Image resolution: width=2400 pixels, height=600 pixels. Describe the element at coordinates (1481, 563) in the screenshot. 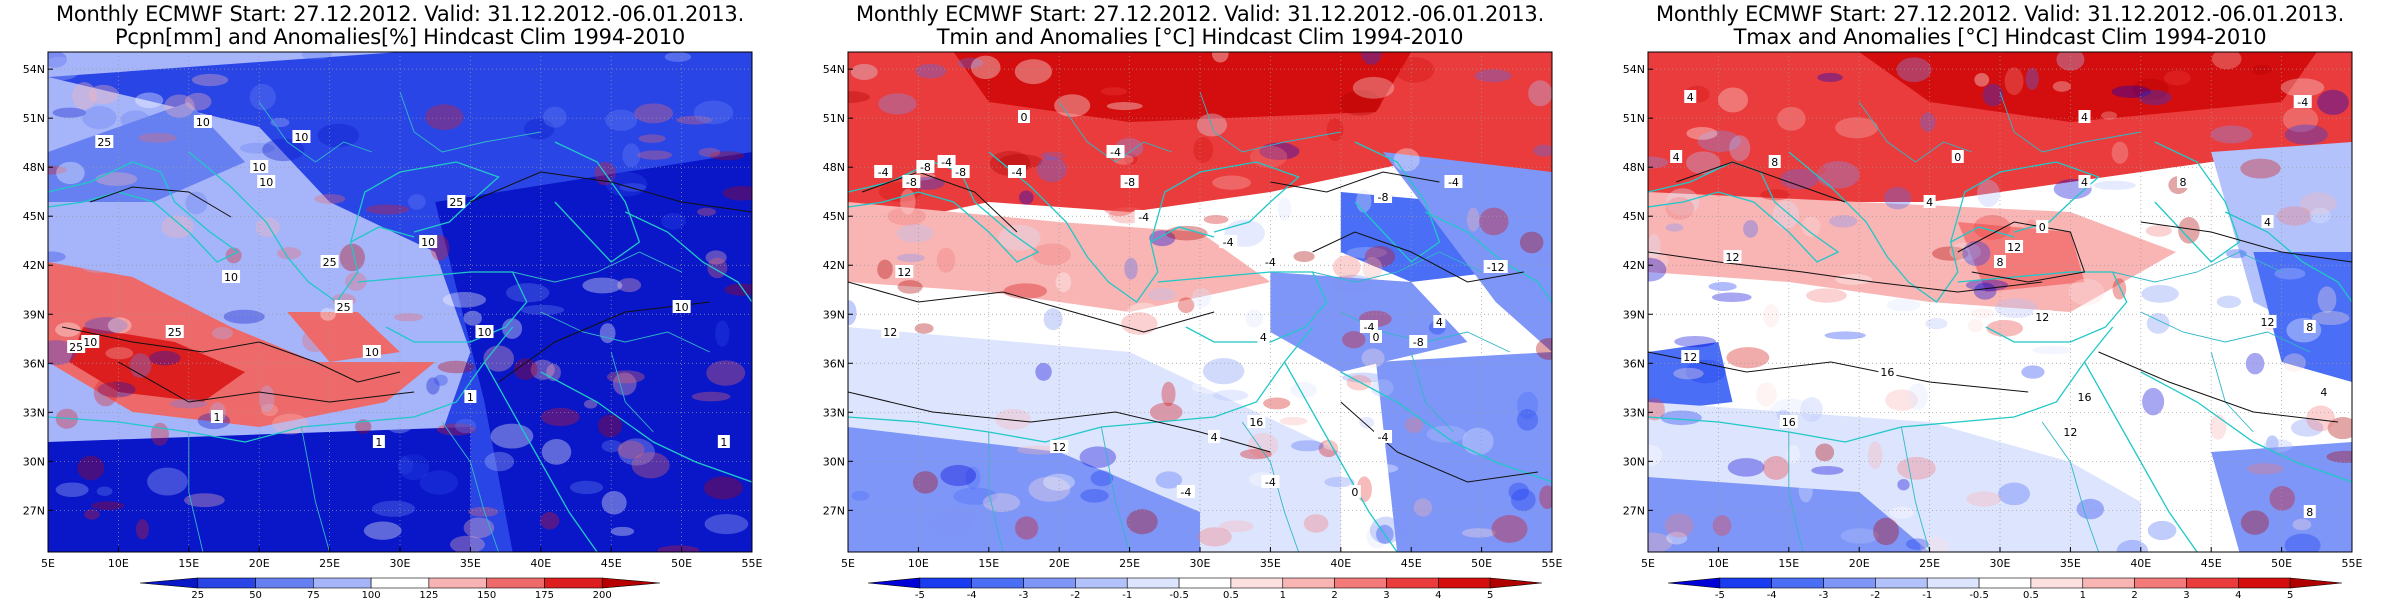

I see `longitude-tick-label: 50E` at that location.